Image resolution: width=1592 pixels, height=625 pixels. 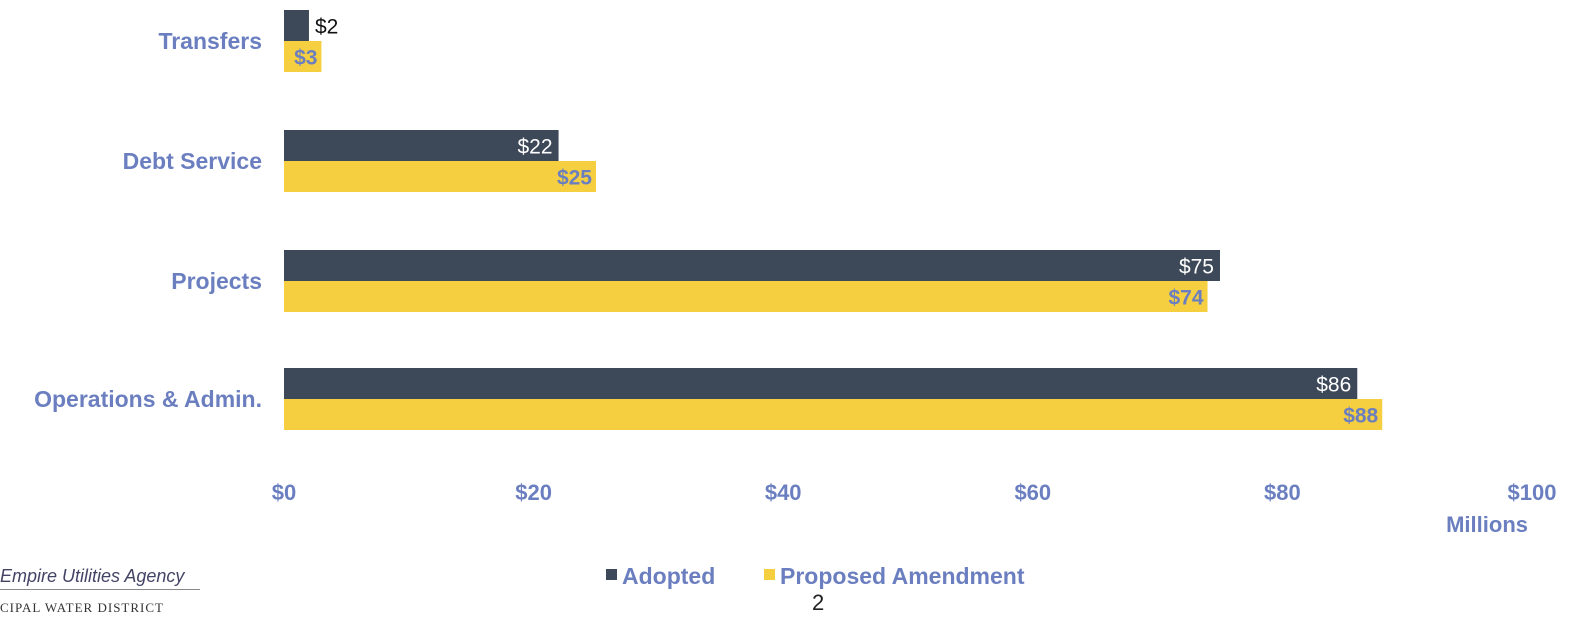 What do you see at coordinates (752, 265) in the screenshot?
I see `bar-adopted-projects` at bounding box center [752, 265].